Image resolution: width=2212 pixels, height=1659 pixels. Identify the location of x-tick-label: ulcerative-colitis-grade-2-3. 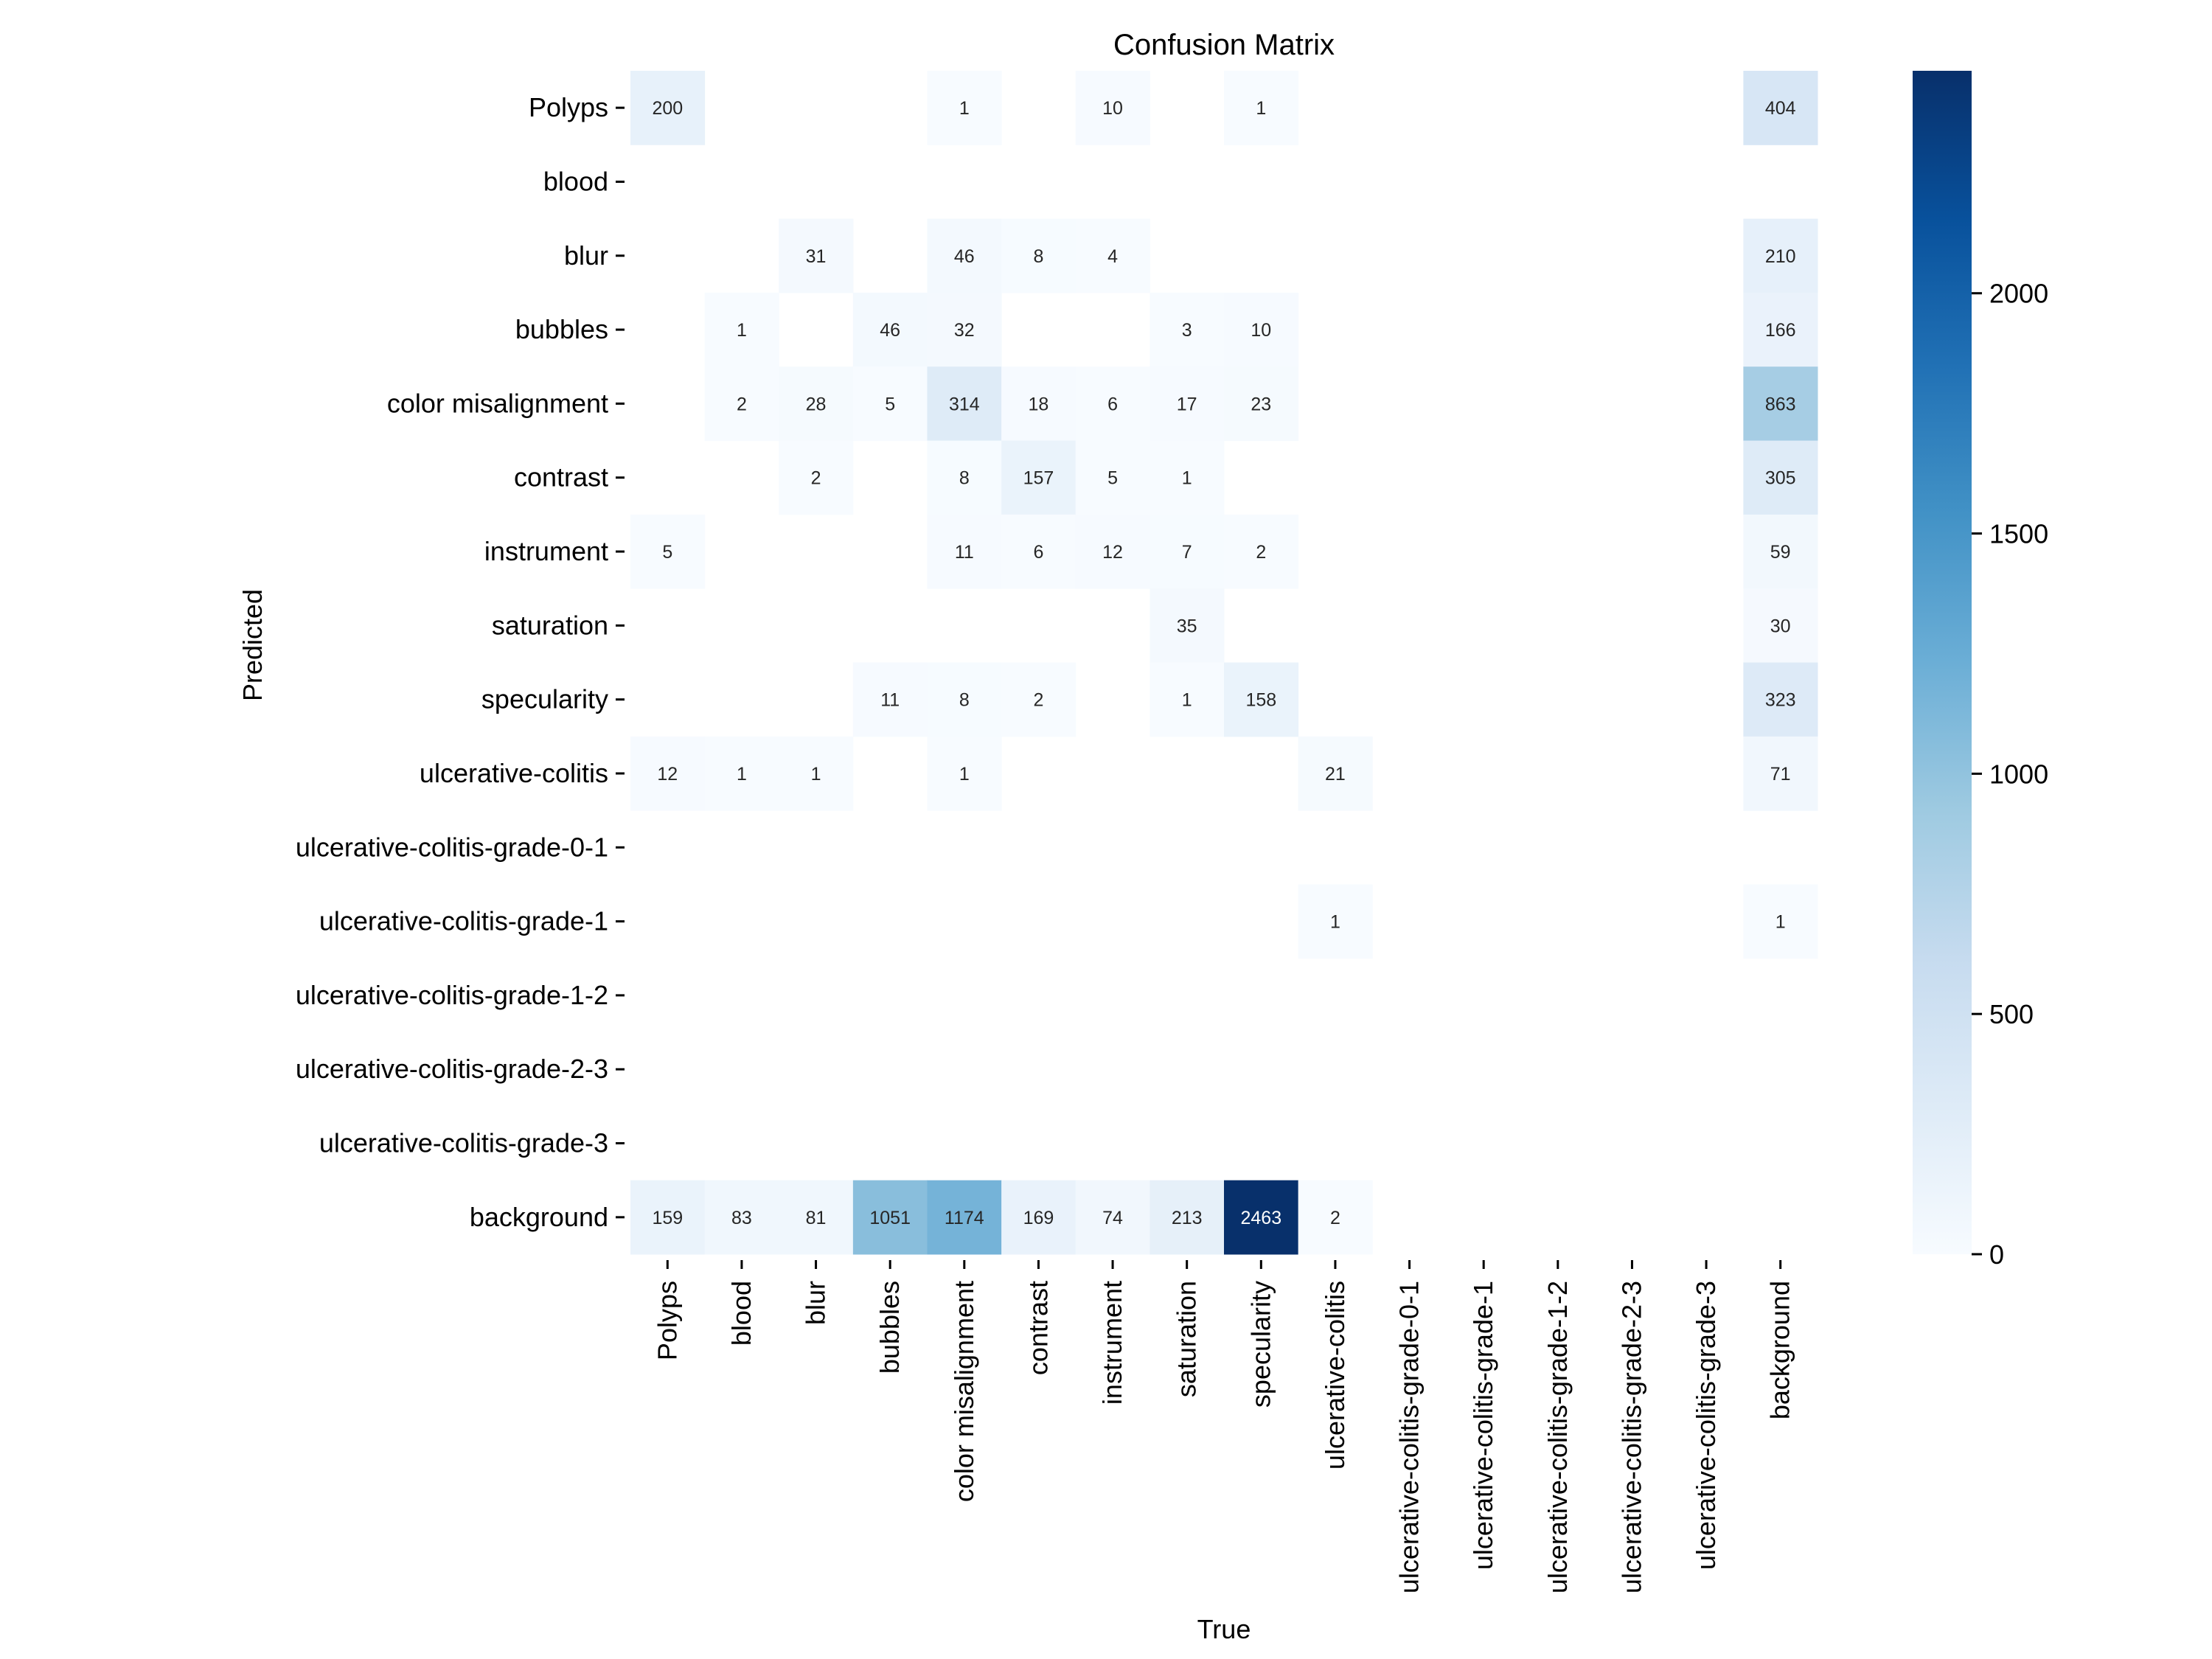
(1631, 1437).